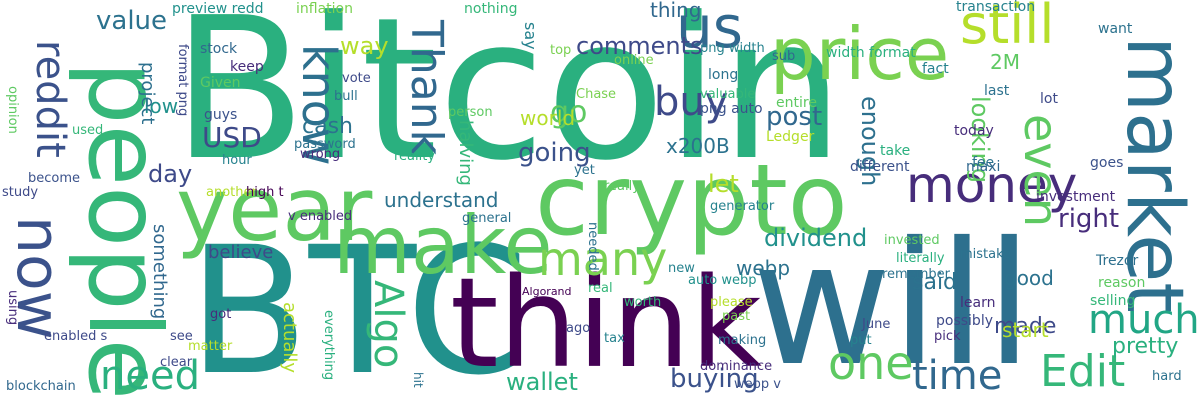  Describe the element at coordinates (542, 382) in the screenshot. I see `cloud-word: wallet` at that location.